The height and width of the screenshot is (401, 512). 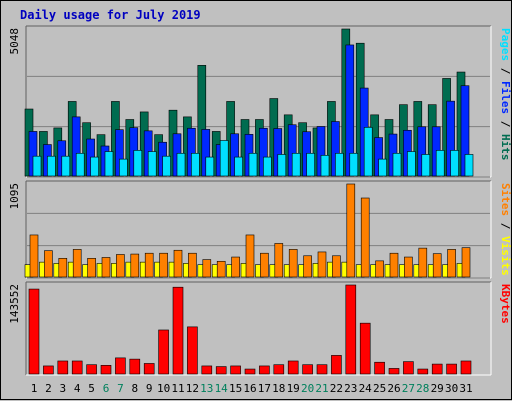 I want to click on legend-sites: Sites, so click(x=505, y=199).